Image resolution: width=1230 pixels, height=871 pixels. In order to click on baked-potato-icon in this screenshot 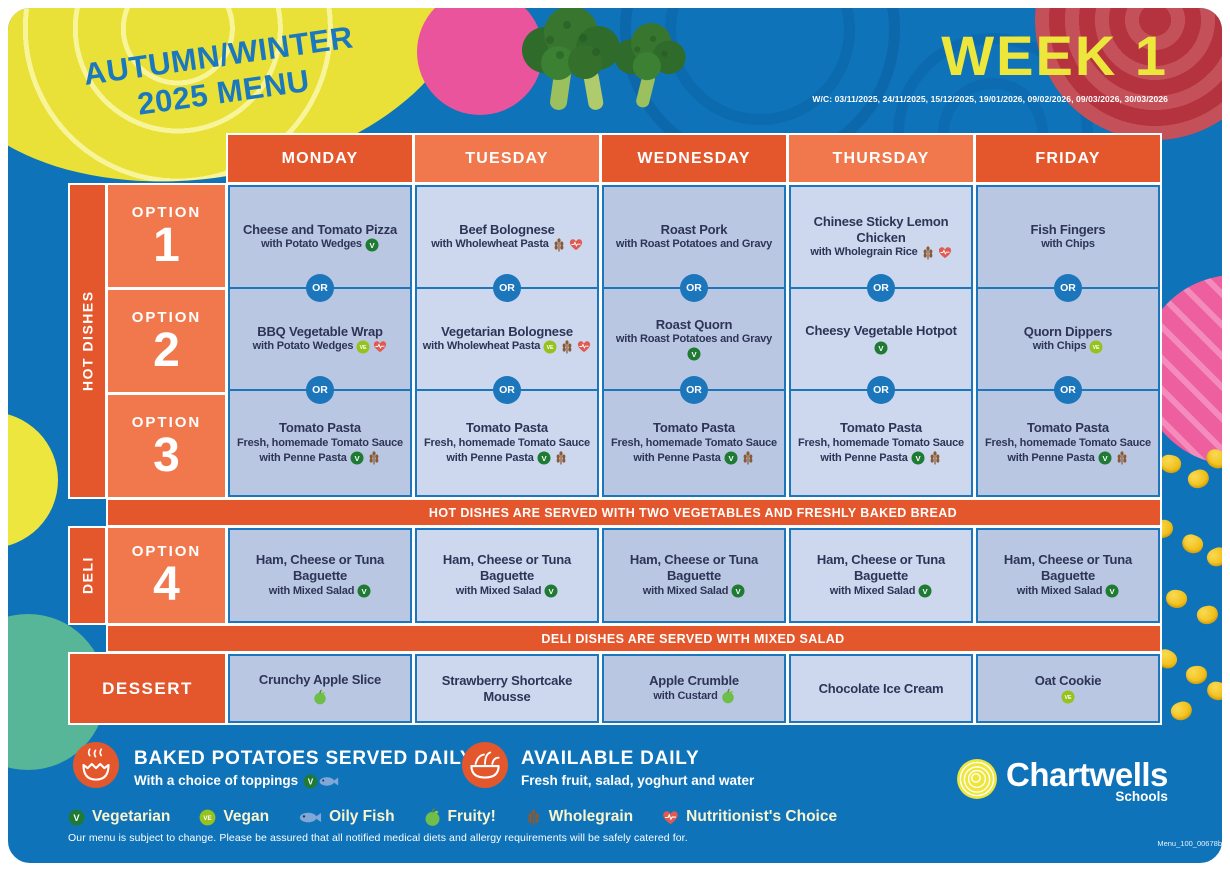, I will do `click(96, 765)`.